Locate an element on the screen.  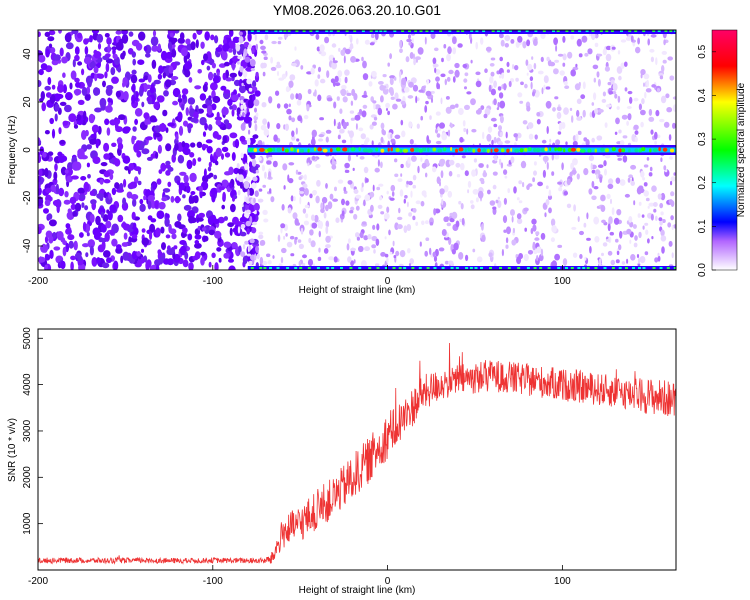
spectrogram-x-tick-label: -100 is located at coordinates (213, 281).